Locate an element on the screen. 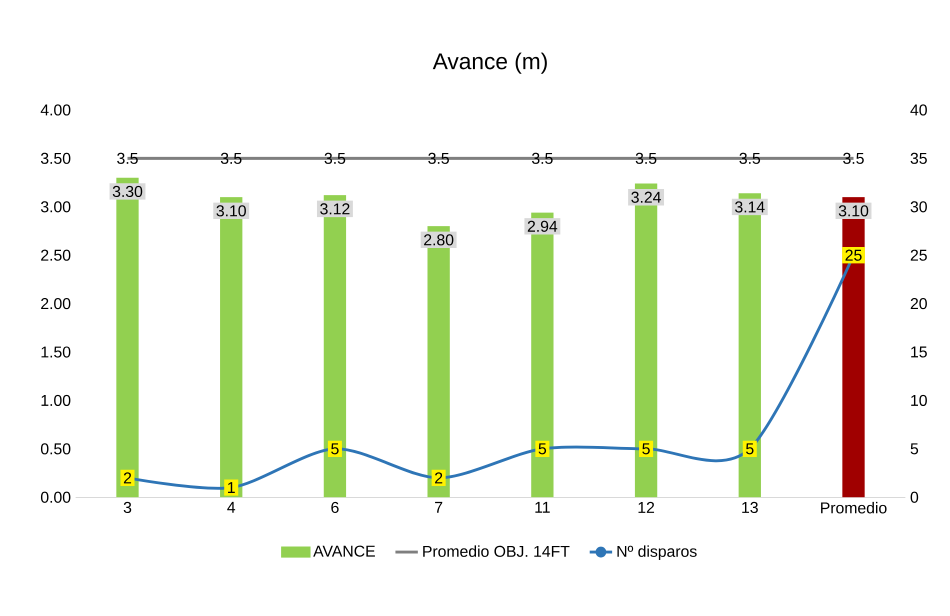 This screenshot has height=616, width=950. y2-tick-label: 5 is located at coordinates (914, 448).